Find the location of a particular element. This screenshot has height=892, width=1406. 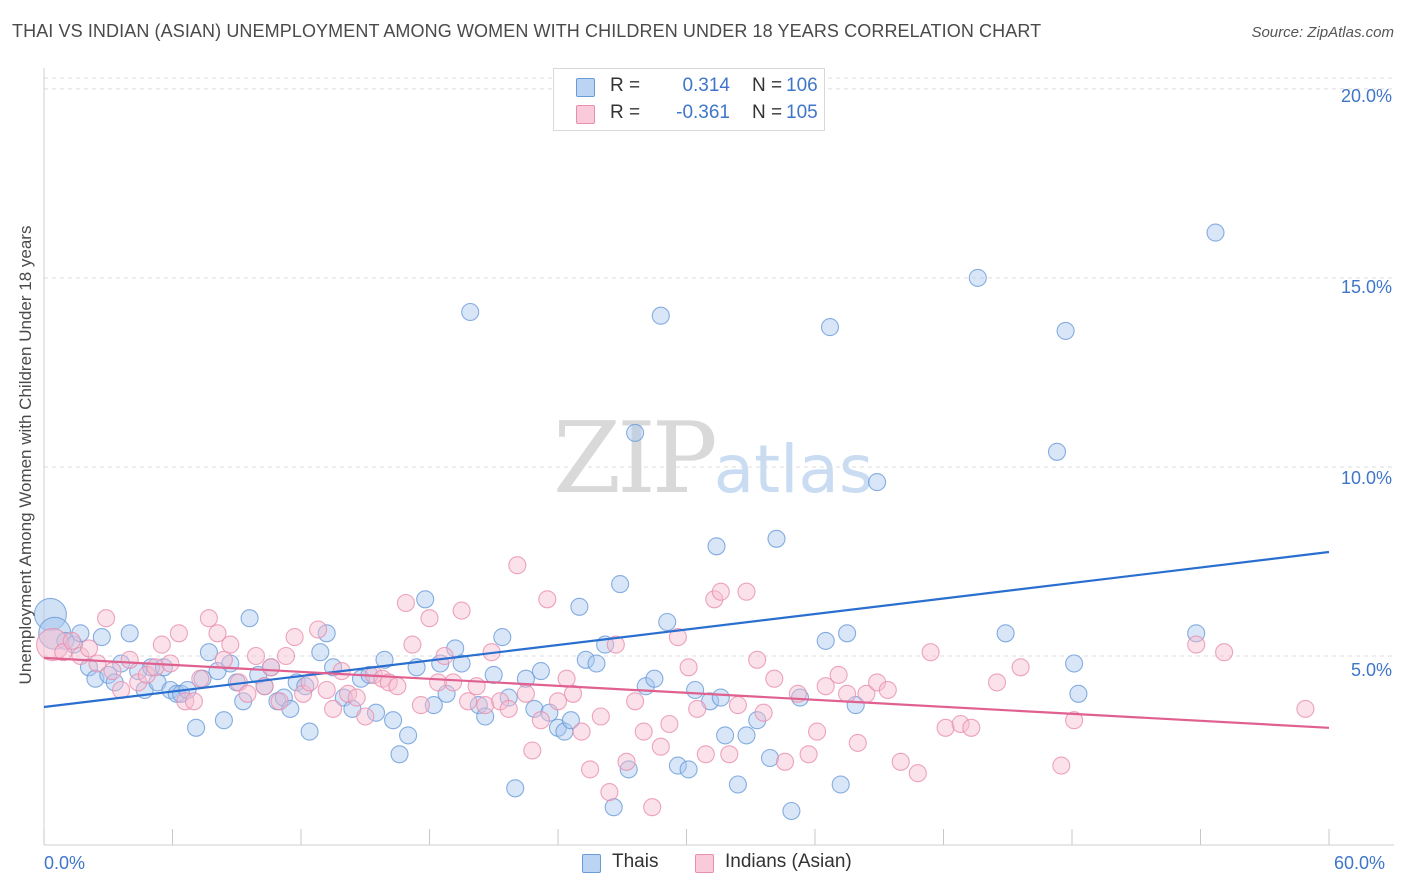

x-tick-label-min: 0.0% is located at coordinates (65, 863).